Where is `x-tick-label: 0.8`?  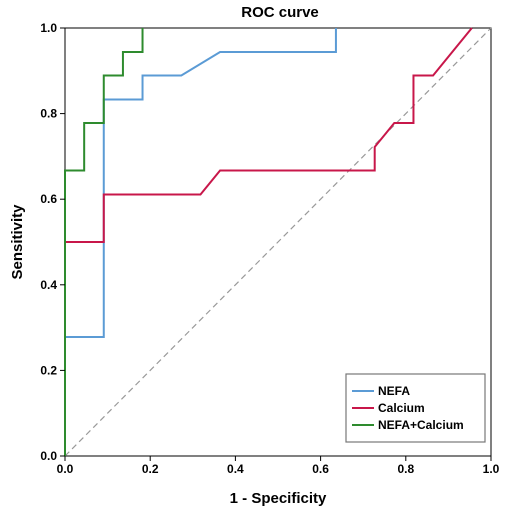
x-tick-label: 0.8 is located at coordinates (405, 469).